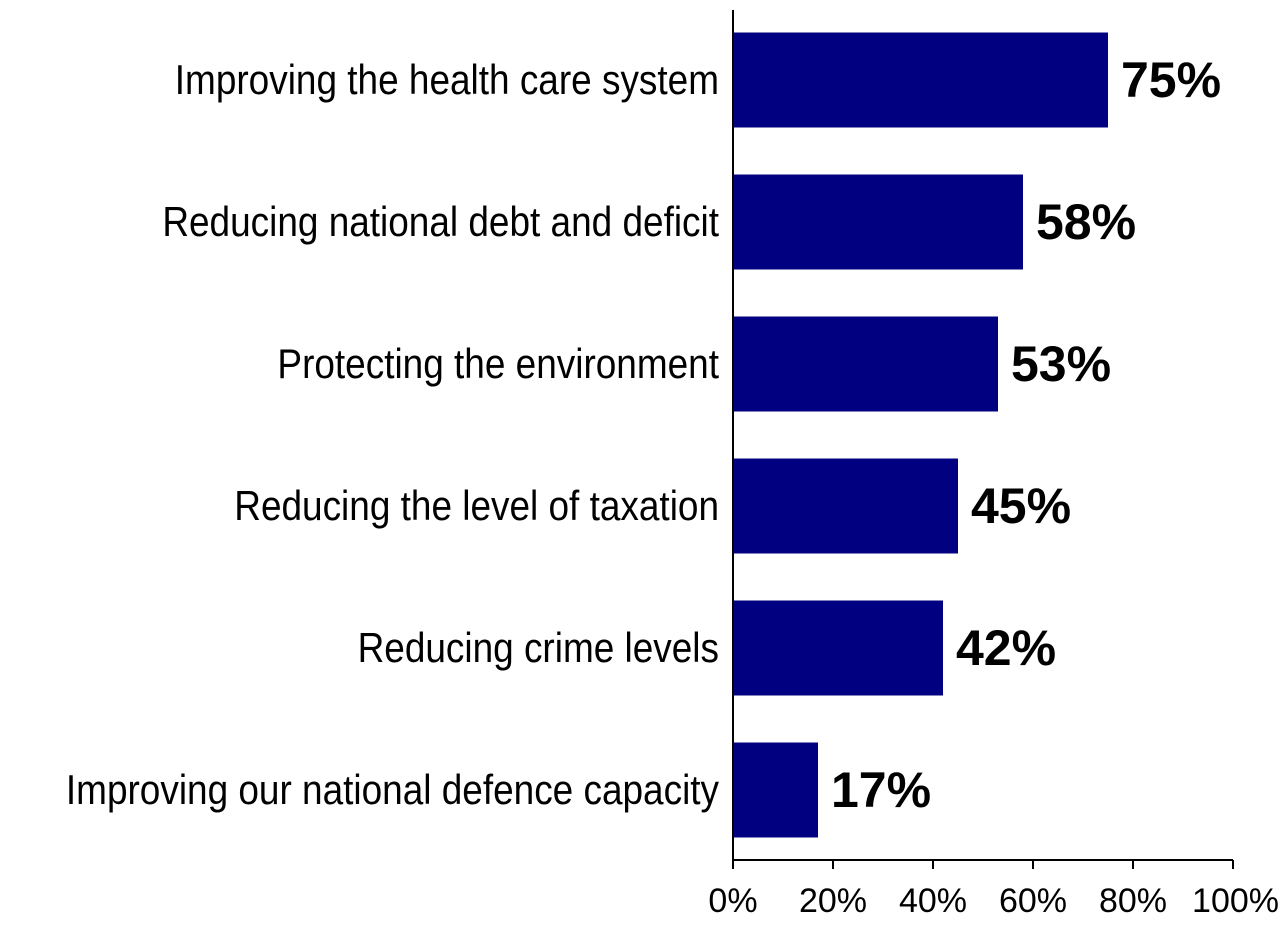 This screenshot has height=927, width=1281. What do you see at coordinates (993, 890) in the screenshot?
I see `x-ticks-group: 0% 20% 40% 60% 80% 100%` at bounding box center [993, 890].